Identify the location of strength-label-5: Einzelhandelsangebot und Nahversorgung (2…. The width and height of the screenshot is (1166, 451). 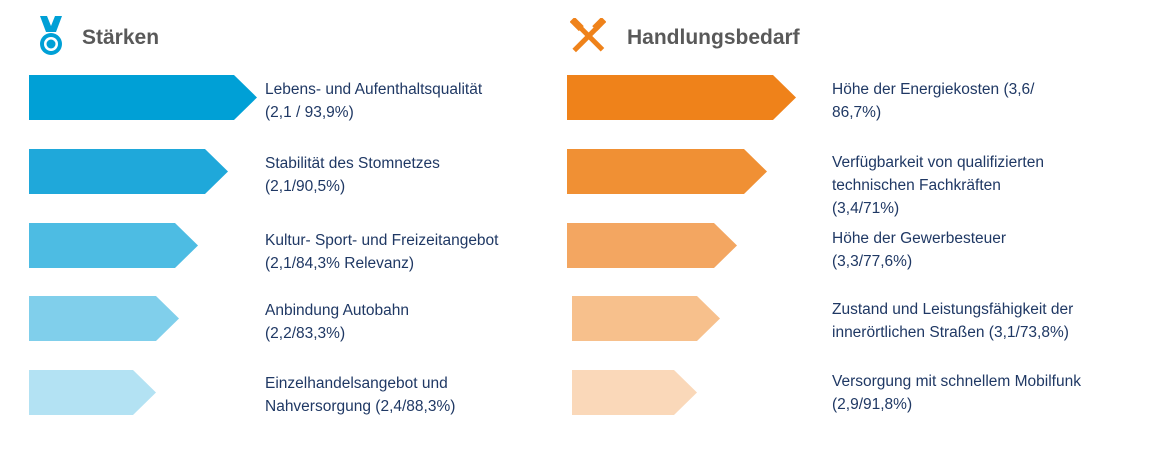
(360, 395).